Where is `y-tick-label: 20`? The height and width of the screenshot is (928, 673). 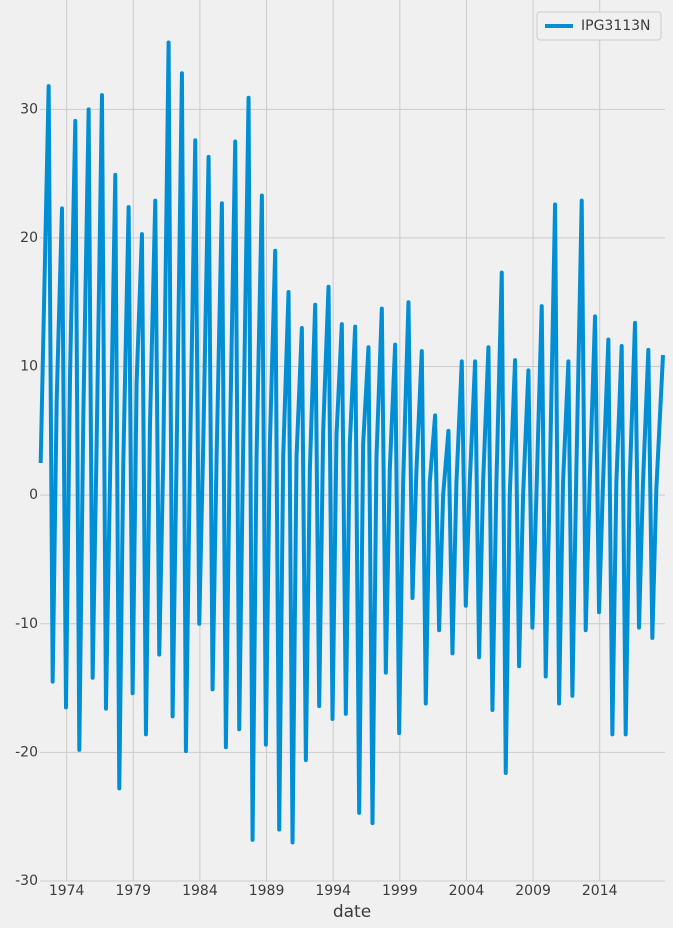 y-tick-label: 20 is located at coordinates (29, 238).